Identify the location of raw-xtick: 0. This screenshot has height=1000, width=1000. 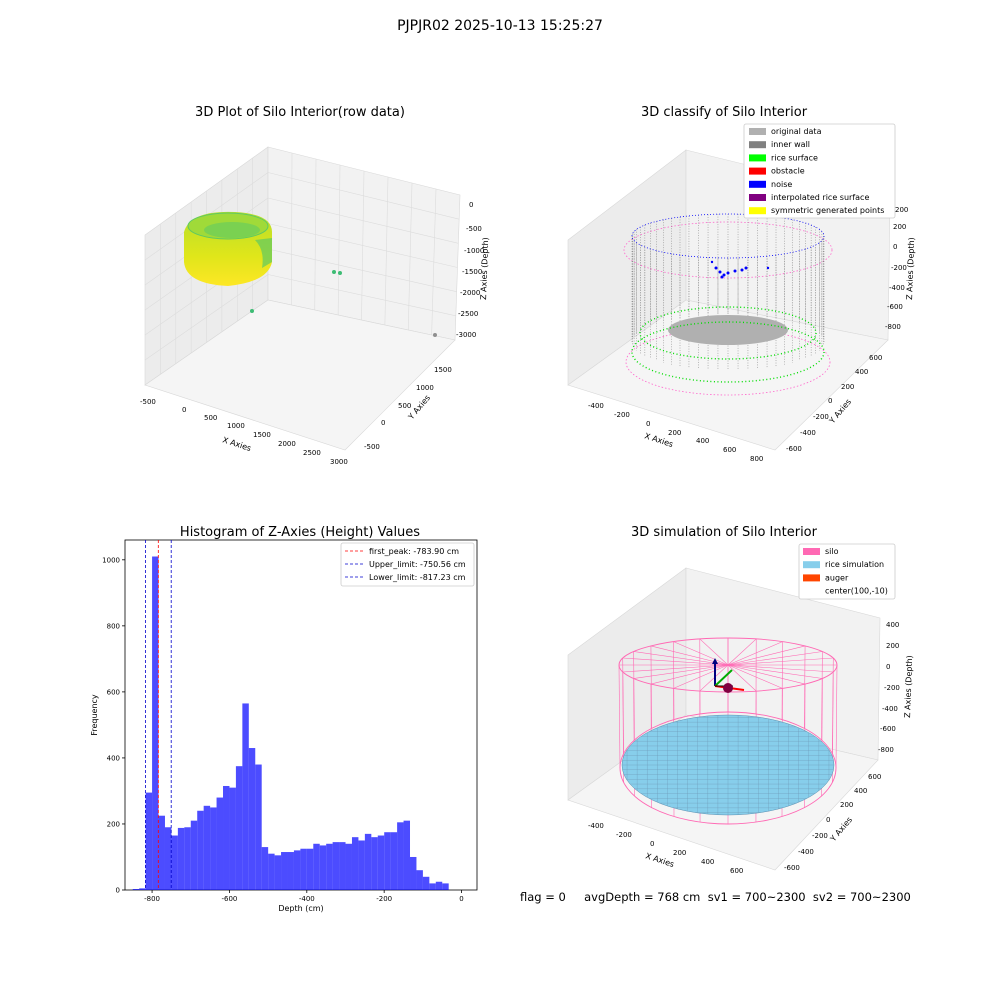
(184, 410).